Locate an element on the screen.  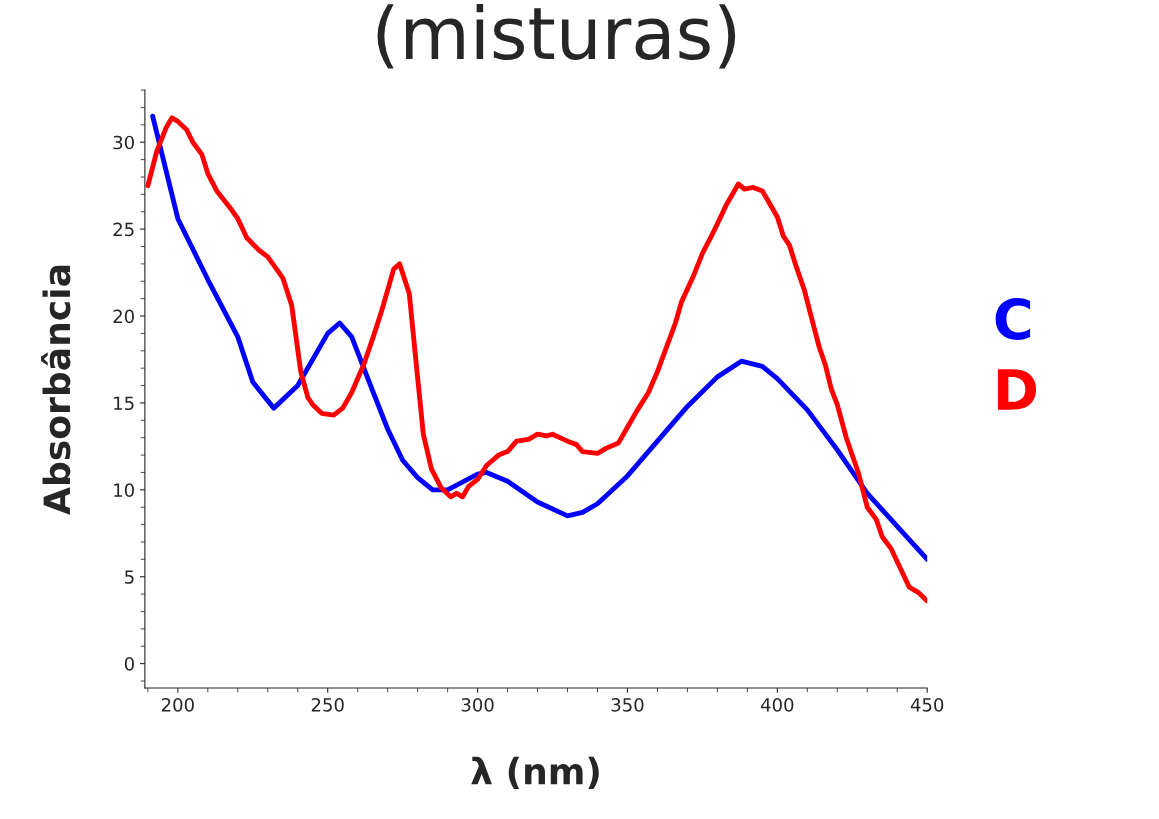
x-tick-label: 250 is located at coordinates (327, 705).